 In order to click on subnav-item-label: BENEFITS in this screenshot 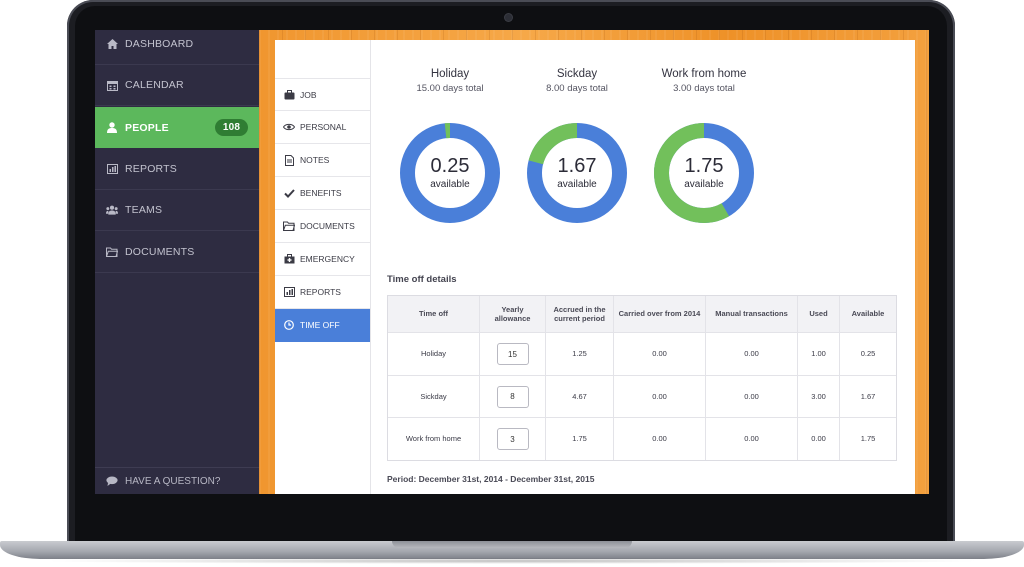, I will do `click(321, 193)`.